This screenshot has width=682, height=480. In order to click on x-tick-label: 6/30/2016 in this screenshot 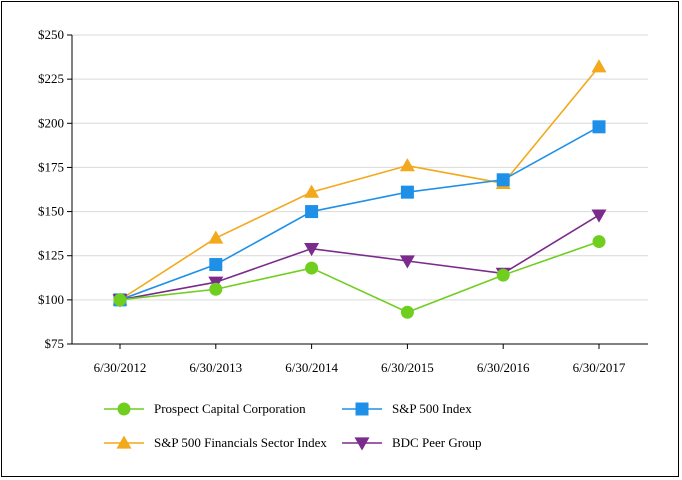, I will do `click(503, 367)`.